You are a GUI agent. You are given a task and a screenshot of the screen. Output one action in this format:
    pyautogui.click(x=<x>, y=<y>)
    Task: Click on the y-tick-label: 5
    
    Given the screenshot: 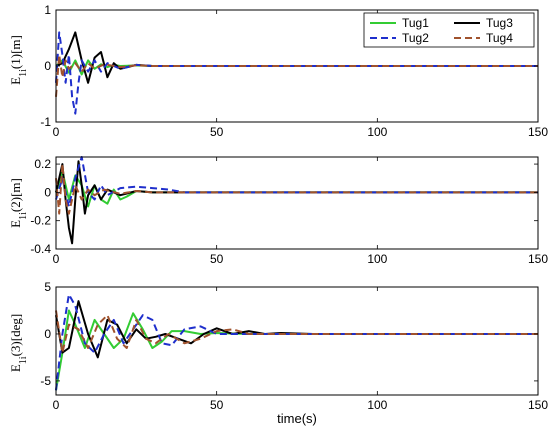 What is the action you would take?
    pyautogui.click(x=47, y=287)
    